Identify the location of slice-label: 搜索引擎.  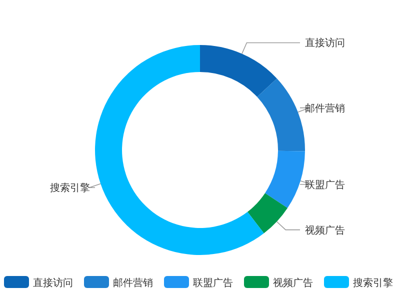
(70, 188).